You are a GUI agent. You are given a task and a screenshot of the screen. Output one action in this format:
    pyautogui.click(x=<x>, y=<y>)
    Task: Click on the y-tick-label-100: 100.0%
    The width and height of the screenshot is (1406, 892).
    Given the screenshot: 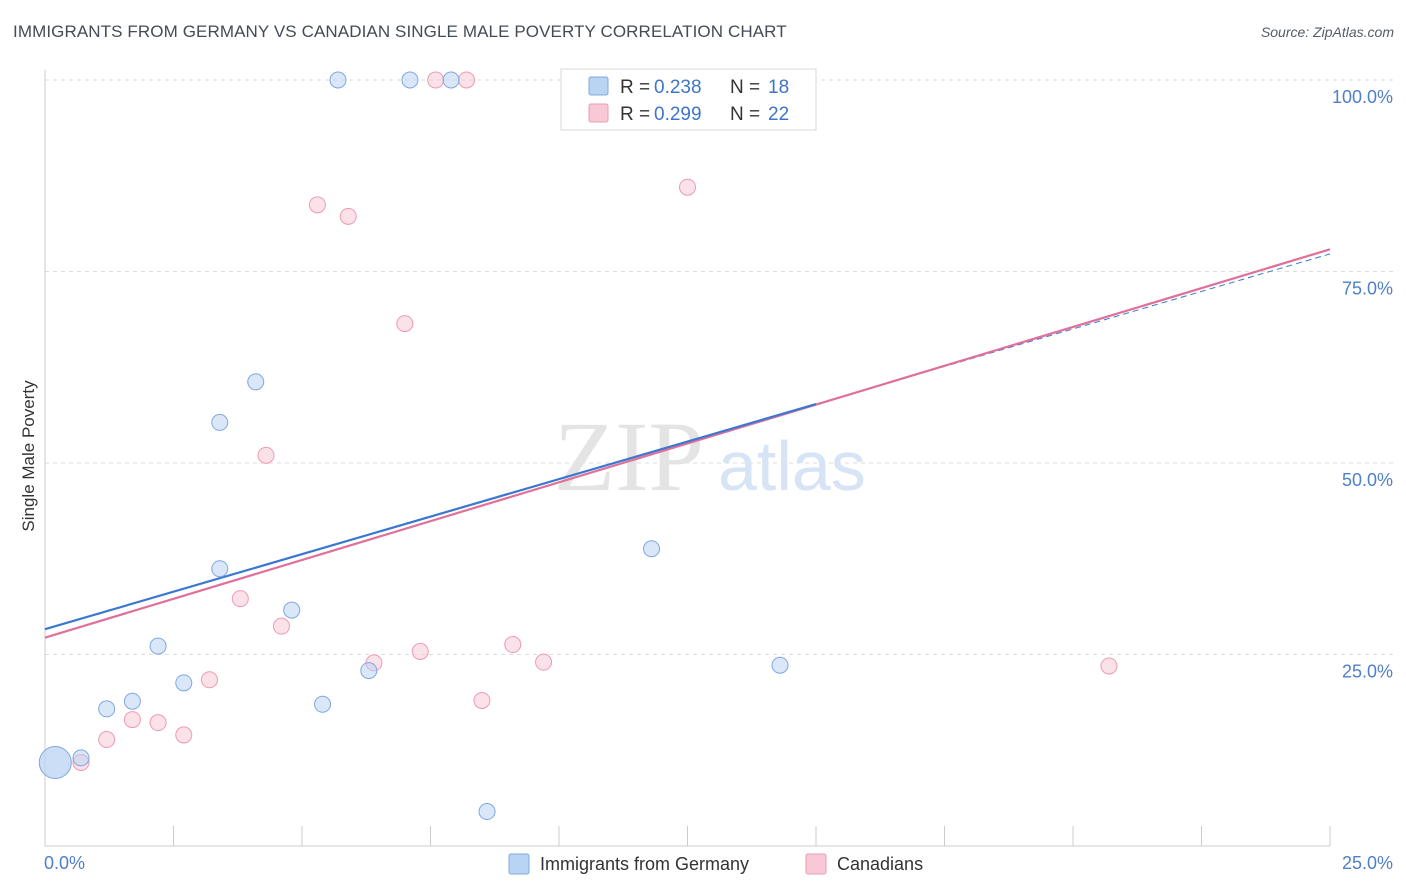 What is the action you would take?
    pyautogui.click(x=1362, y=97)
    